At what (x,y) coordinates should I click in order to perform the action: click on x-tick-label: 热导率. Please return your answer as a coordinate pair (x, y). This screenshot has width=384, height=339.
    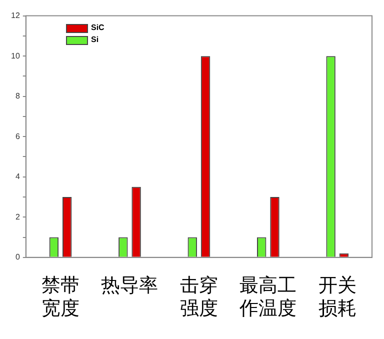
    Looking at the image, I should click on (129, 285).